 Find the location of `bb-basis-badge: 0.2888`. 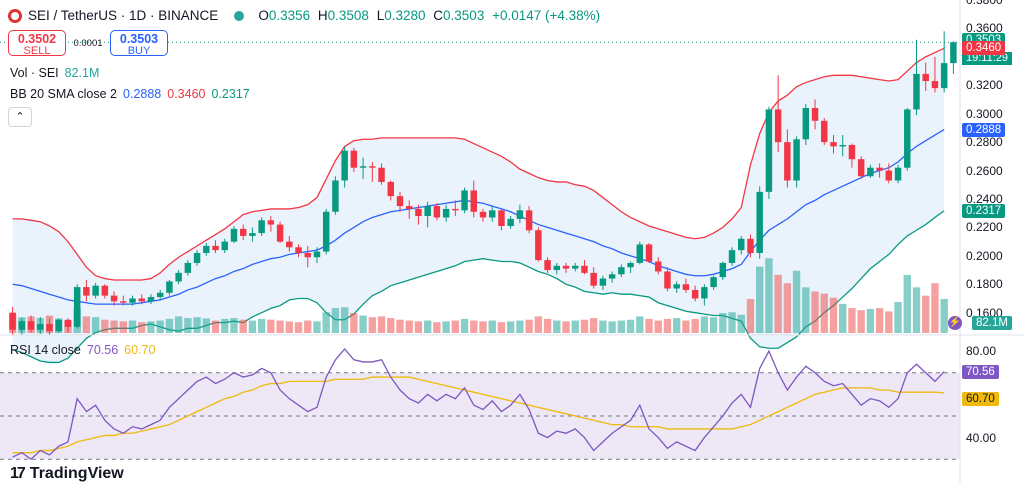

bb-basis-badge: 0.2888 is located at coordinates (984, 129).